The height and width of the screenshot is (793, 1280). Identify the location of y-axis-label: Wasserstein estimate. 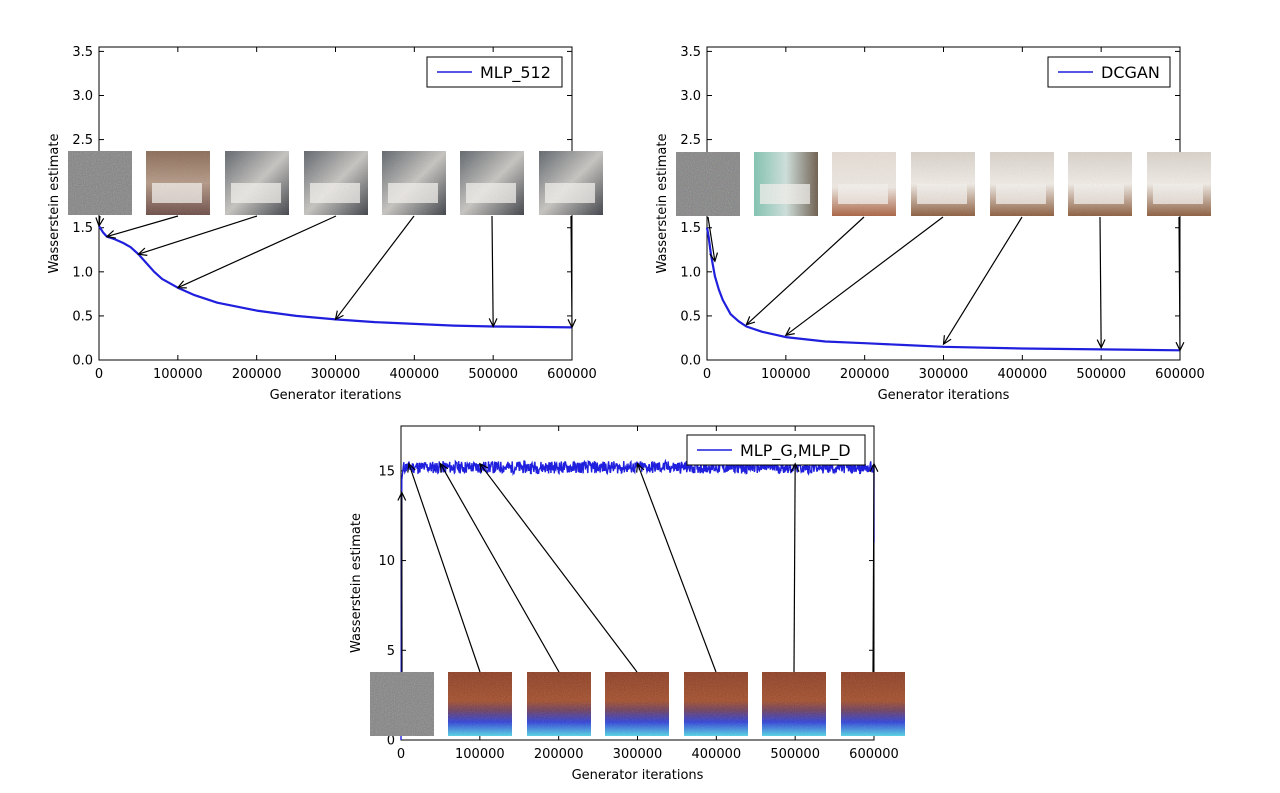
(662, 204).